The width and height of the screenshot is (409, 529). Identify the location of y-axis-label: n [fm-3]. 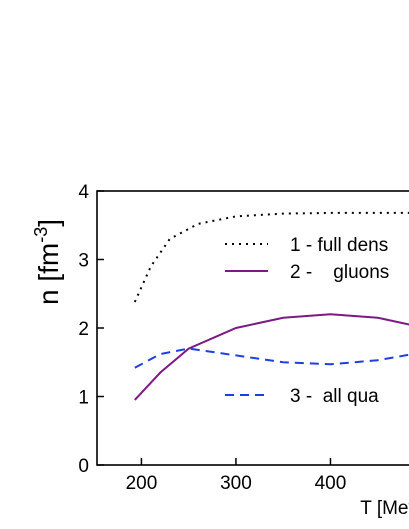
(47, 262).